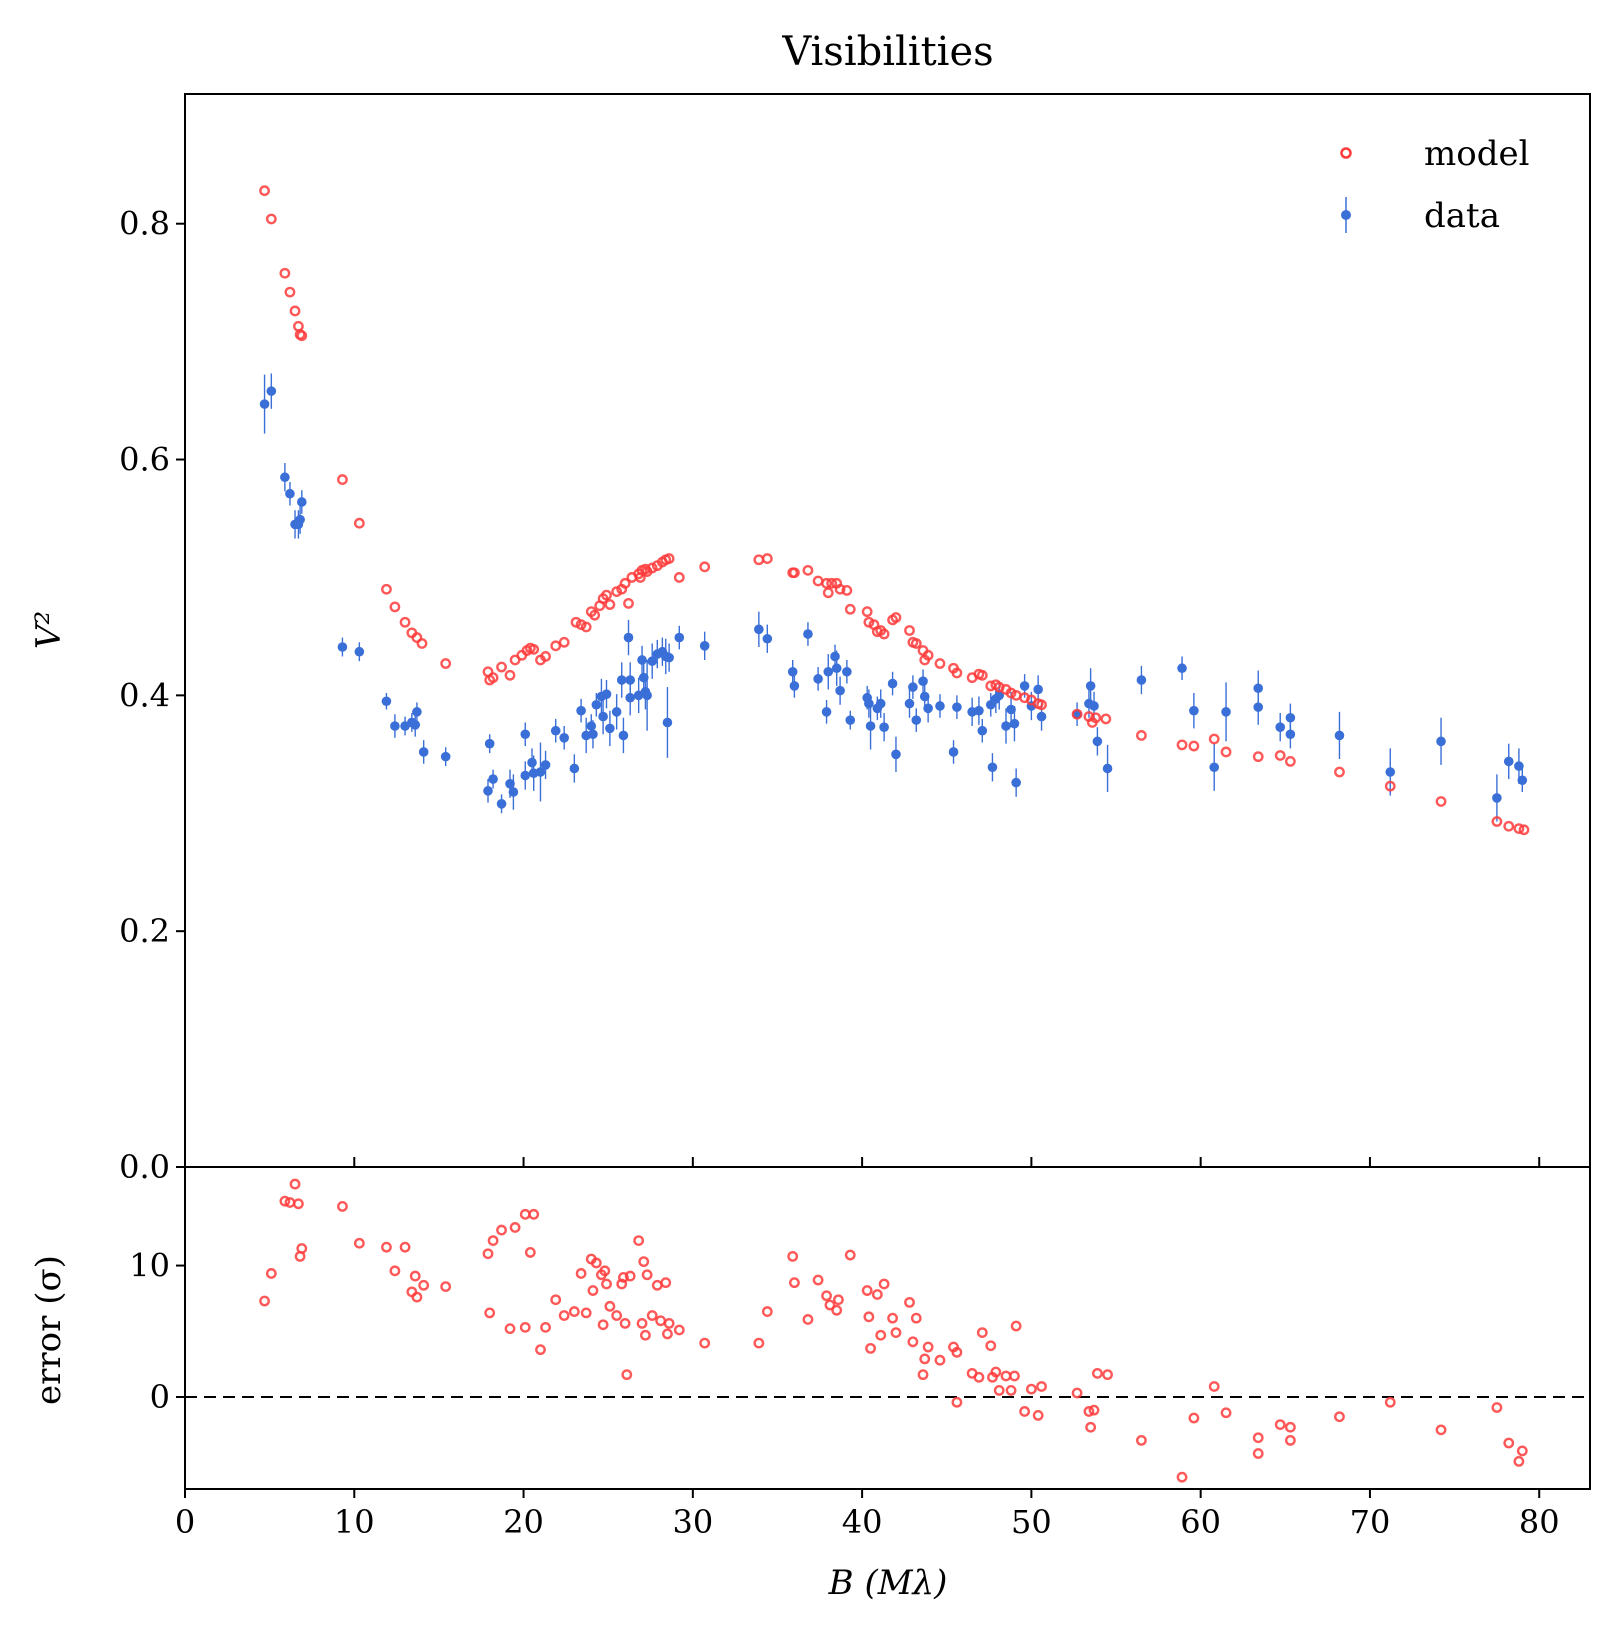  I want to click on top-ytick-label: 0.2, so click(144, 931).